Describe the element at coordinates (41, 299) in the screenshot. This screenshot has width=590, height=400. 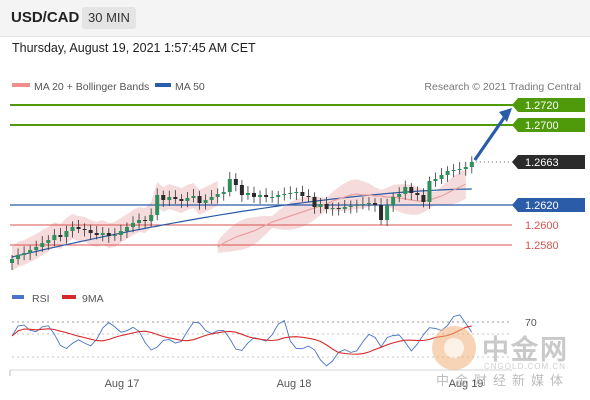
I see `rsi-legend-label: RSI` at that location.